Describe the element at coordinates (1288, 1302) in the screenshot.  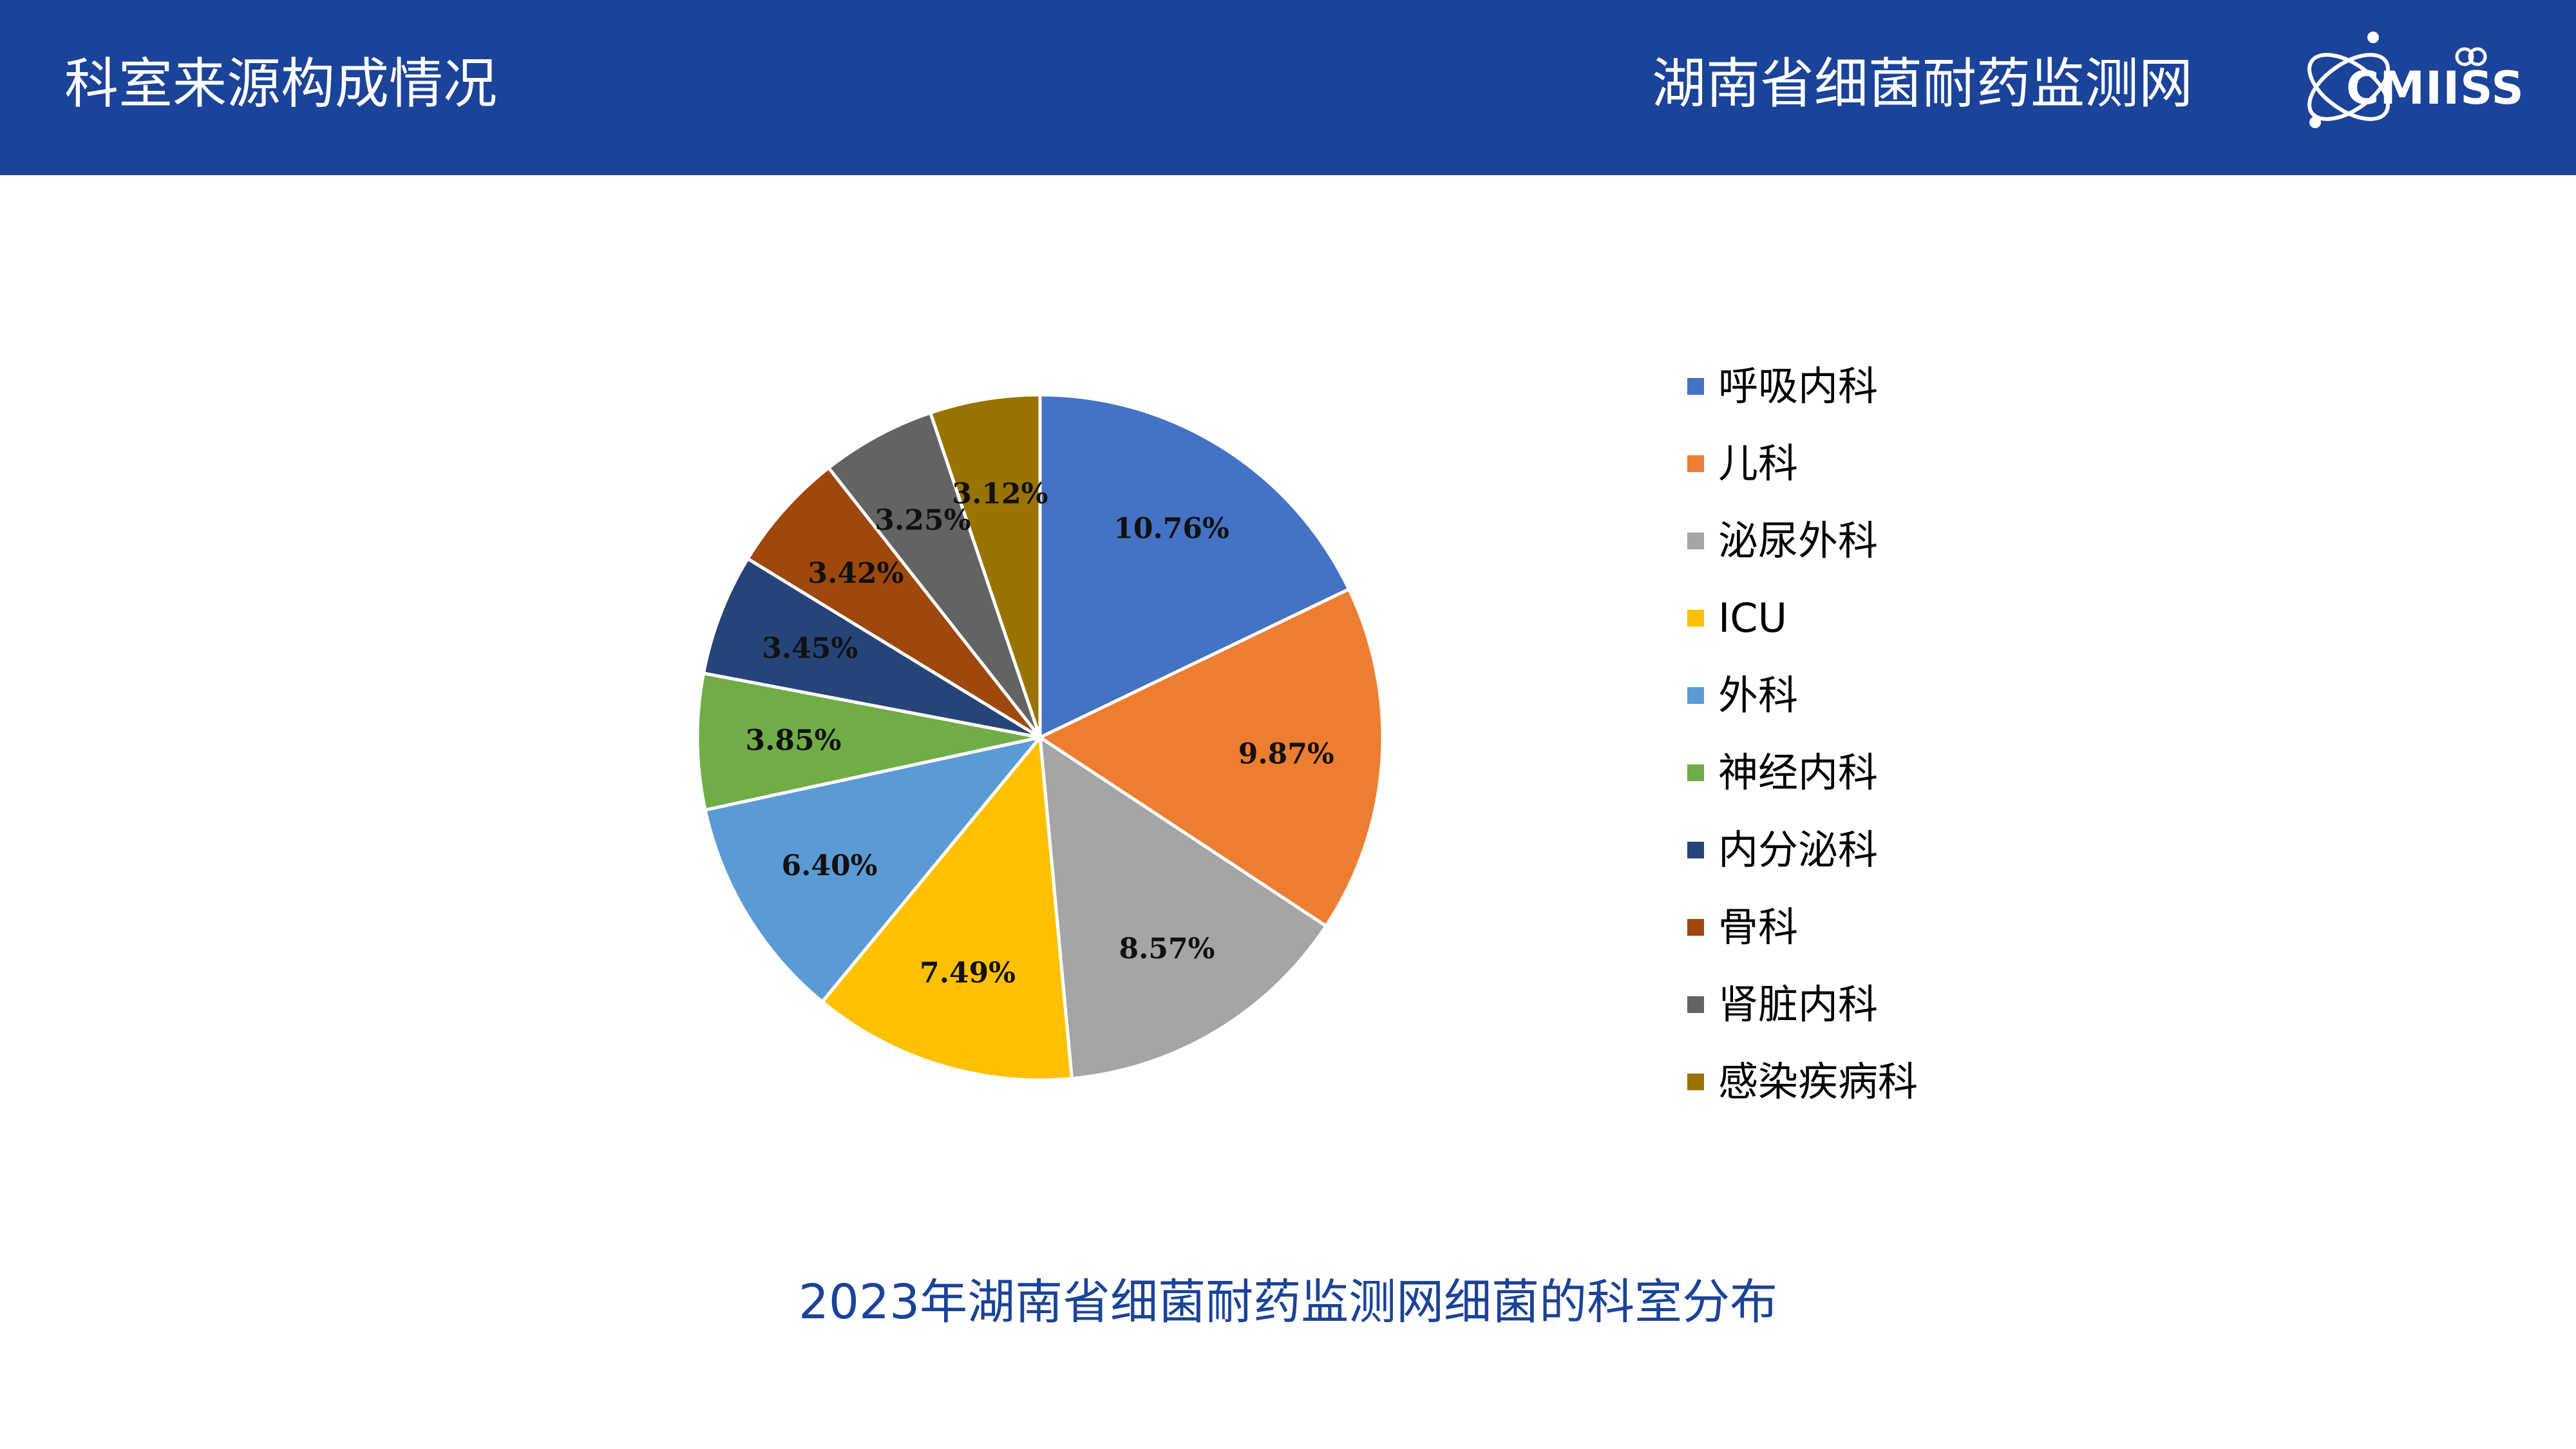
I see `chart-caption: 2023年湖南省细菌耐药监测网细菌的科室分布` at that location.